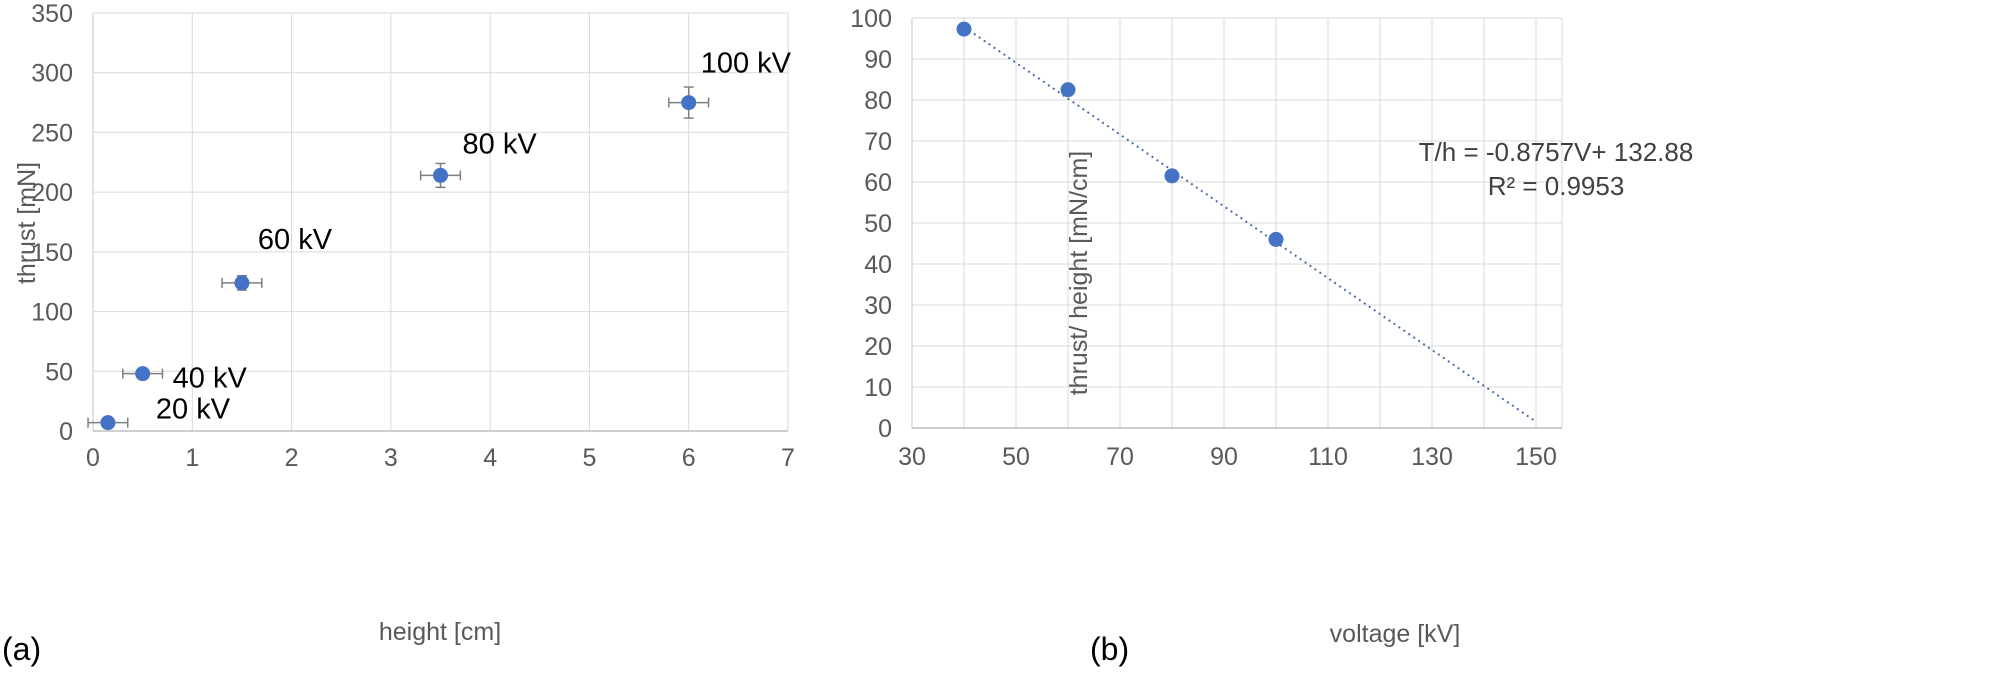 This screenshot has height=677, width=2007. What do you see at coordinates (1224, 457) in the screenshot?
I see `chart-b-x-tick-label: 90` at bounding box center [1224, 457].